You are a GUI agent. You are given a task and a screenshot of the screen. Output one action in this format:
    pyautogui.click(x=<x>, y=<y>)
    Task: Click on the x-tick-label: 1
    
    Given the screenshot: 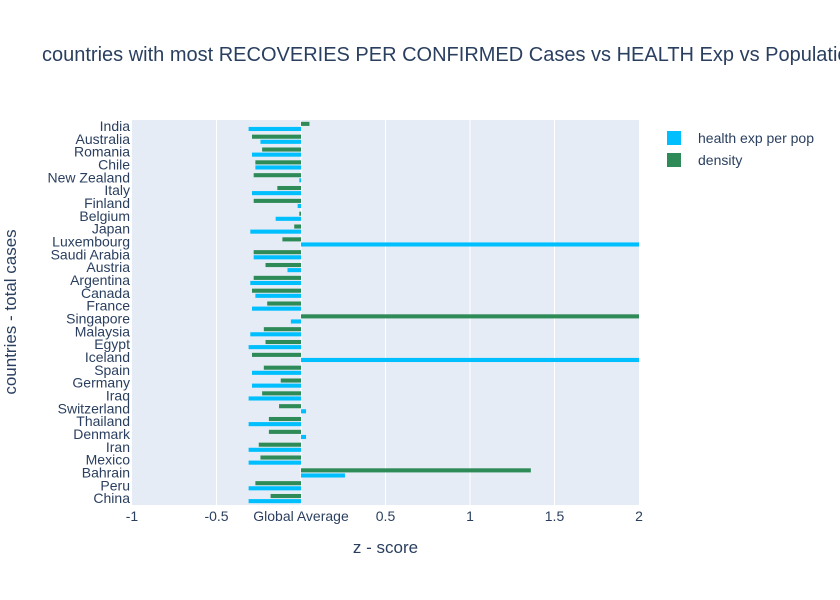 What is the action you would take?
    pyautogui.click(x=470, y=516)
    